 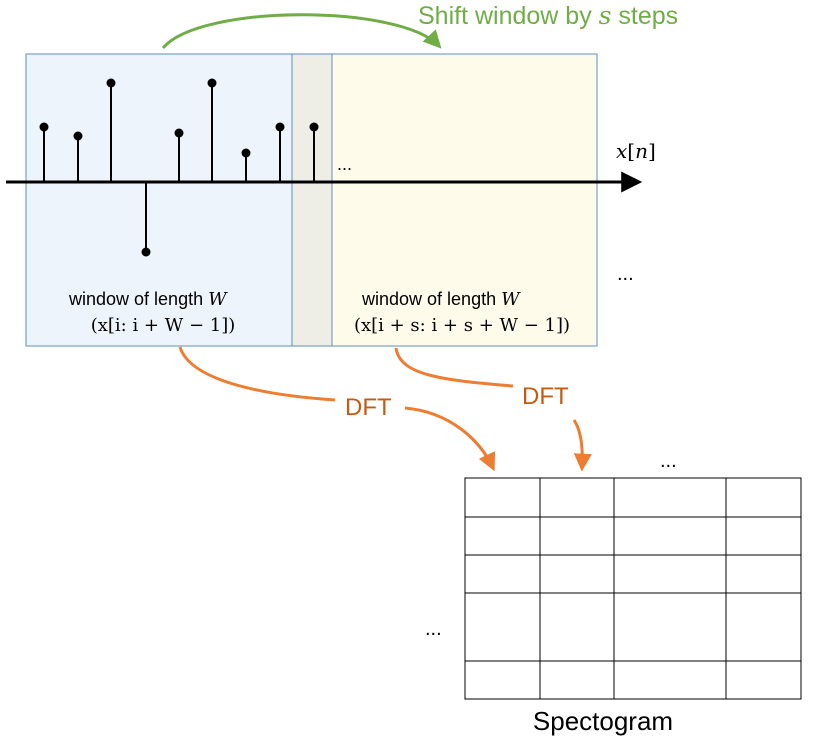 I want to click on dft-label-1: DFT, so click(x=368, y=407).